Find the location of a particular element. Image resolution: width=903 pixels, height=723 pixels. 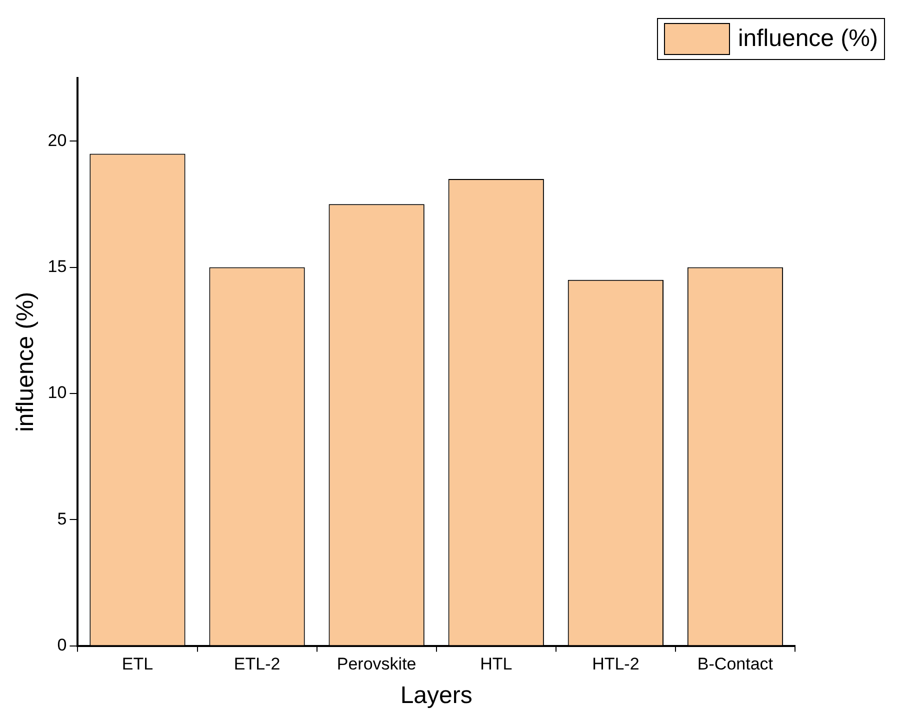

x-tick-label: ETL-2 is located at coordinates (257, 664).